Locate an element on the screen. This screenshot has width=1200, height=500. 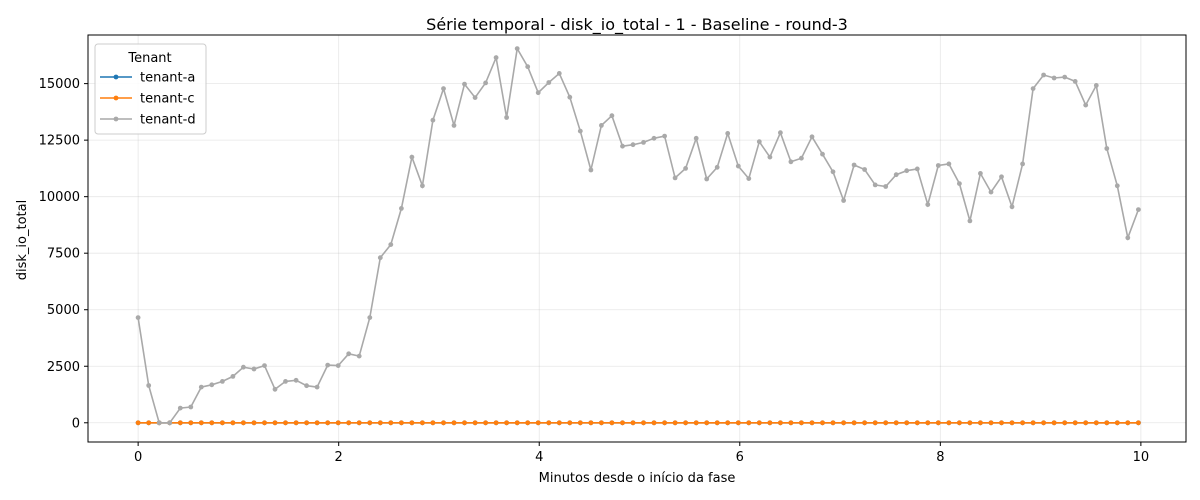
legend-item-tenant-a: tenant-a is located at coordinates (147, 78).